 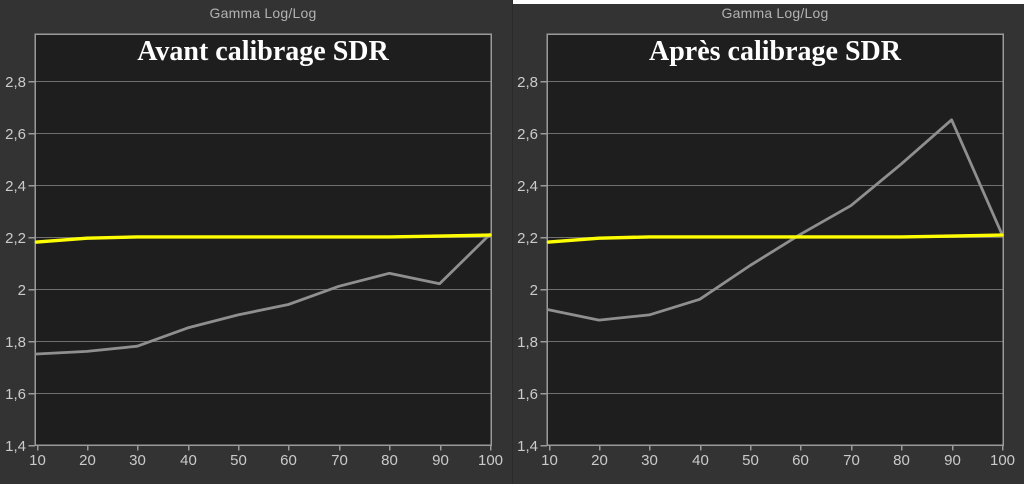 What do you see at coordinates (512, 242) in the screenshot?
I see `panel-divider` at bounding box center [512, 242].